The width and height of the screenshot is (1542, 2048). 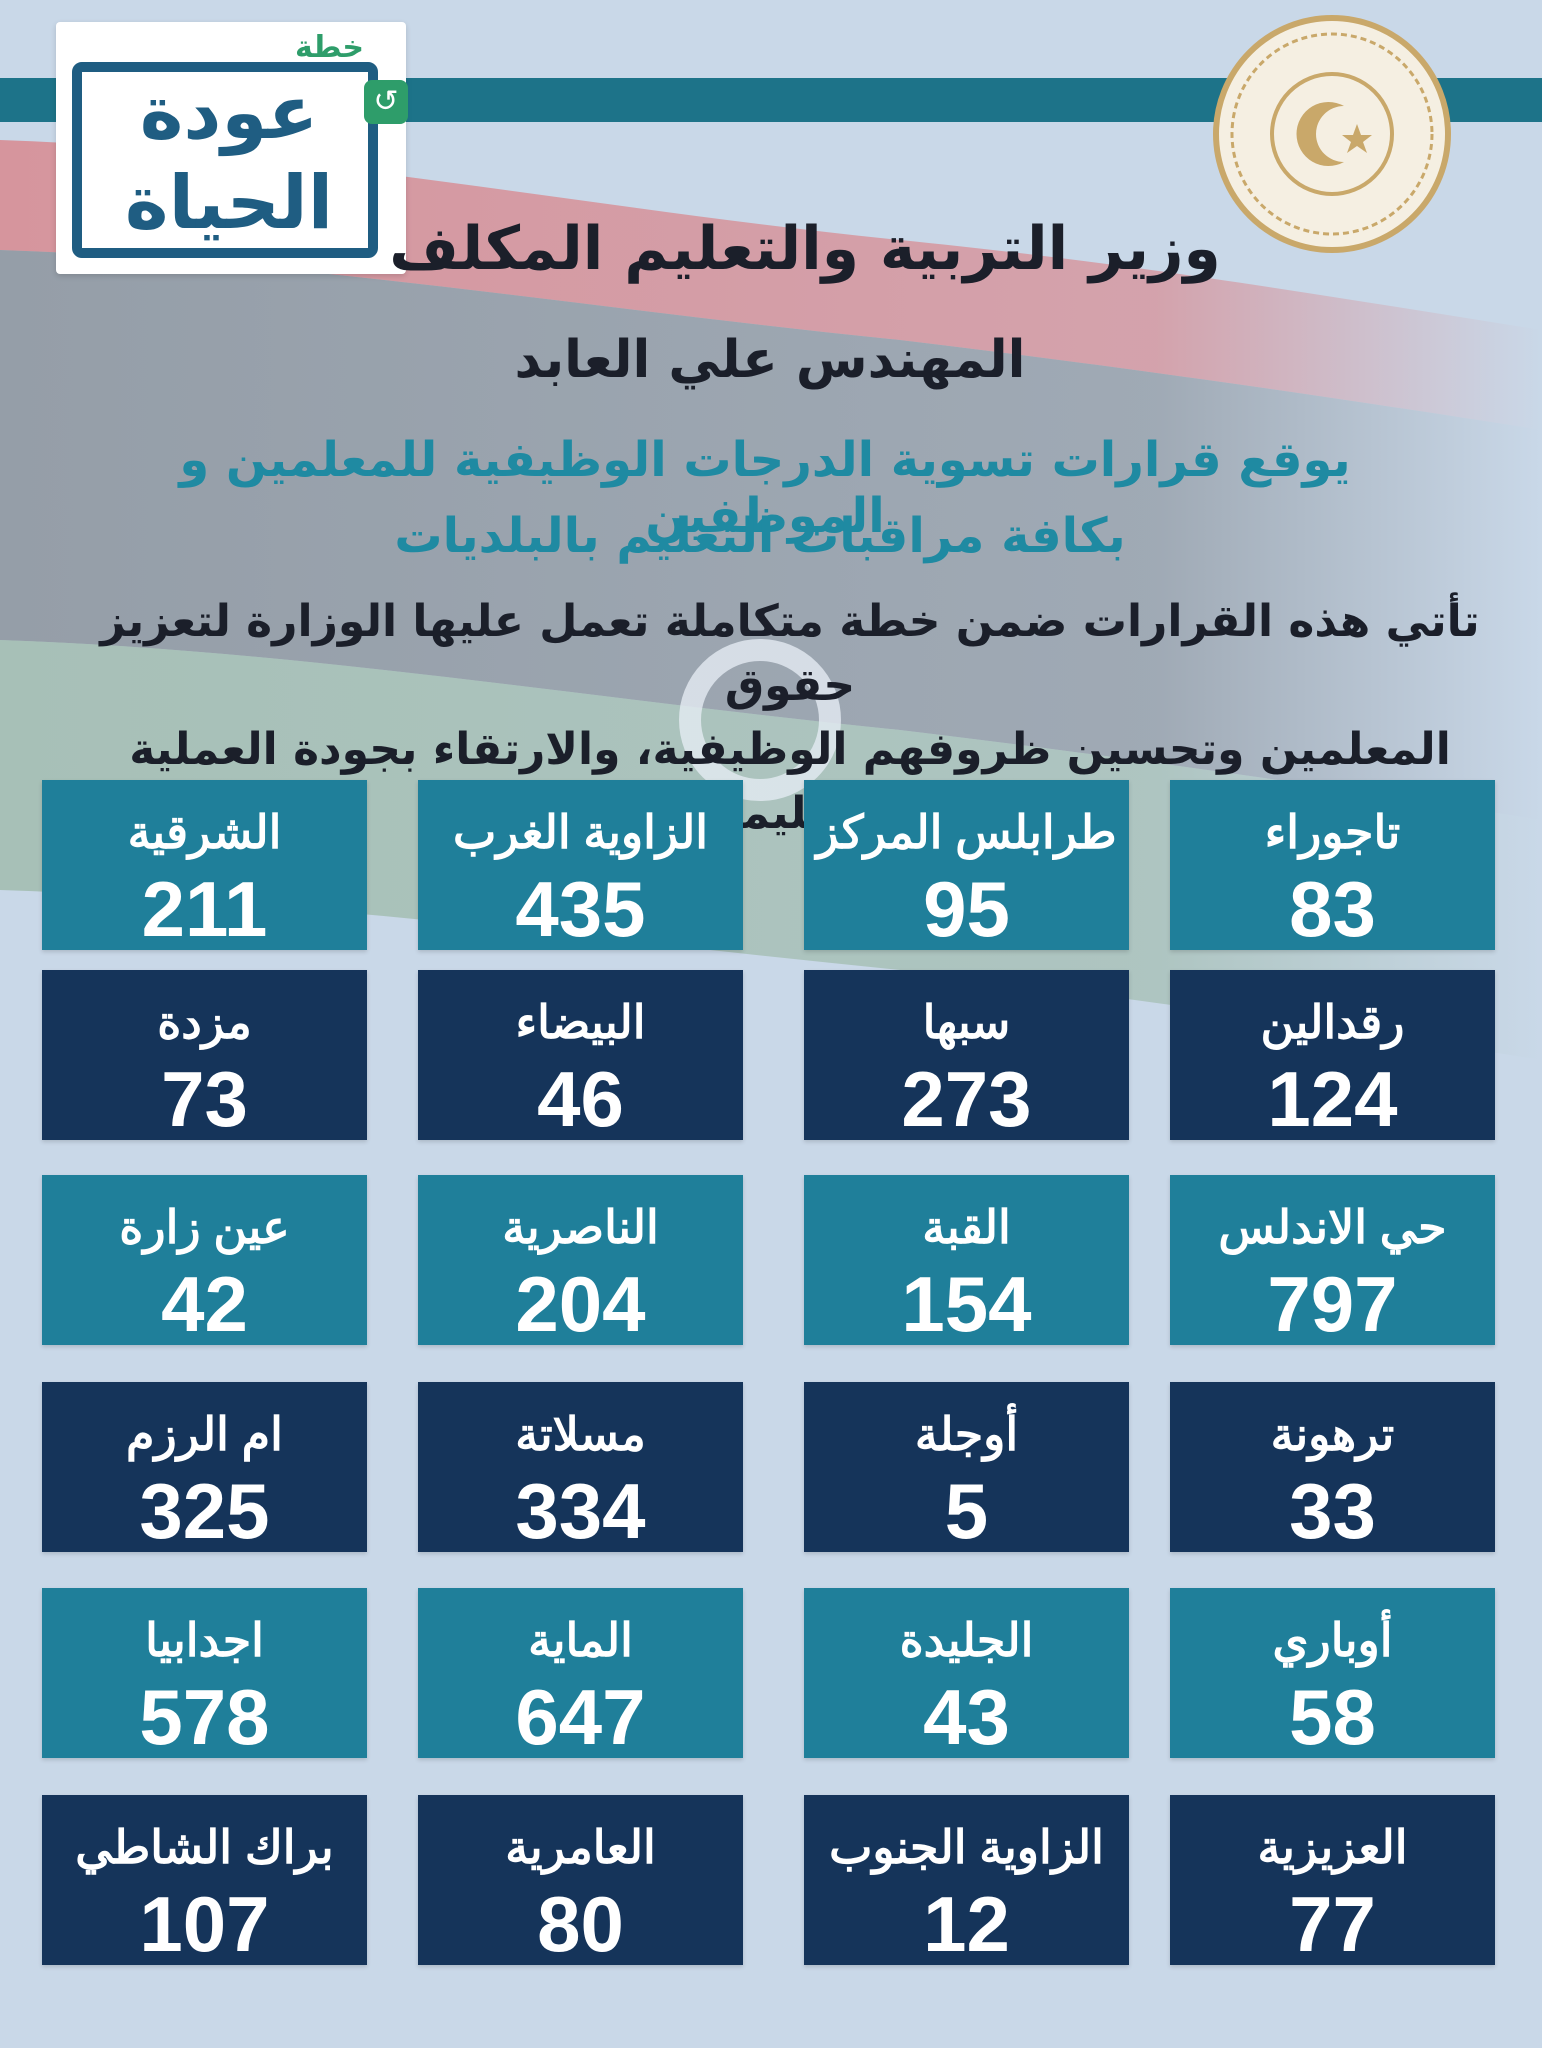 I want to click on municipality-tile: الجليدة 43, so click(x=966, y=1674).